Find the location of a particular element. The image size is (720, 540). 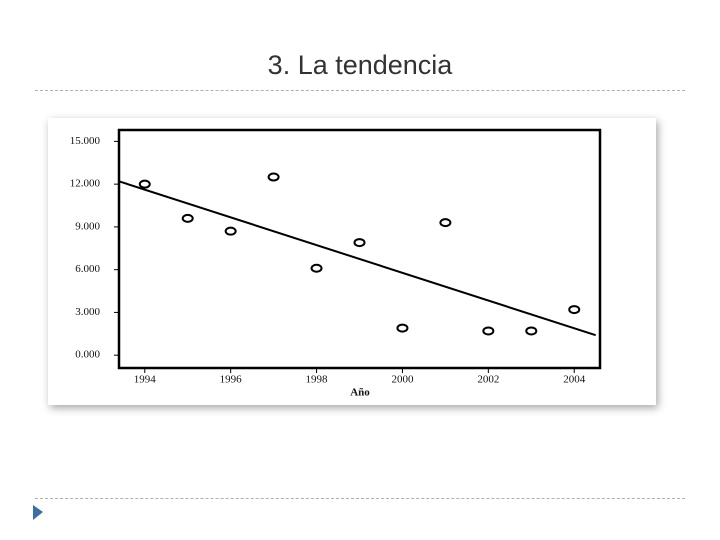

x-axis-label: Año is located at coordinates (360, 393).